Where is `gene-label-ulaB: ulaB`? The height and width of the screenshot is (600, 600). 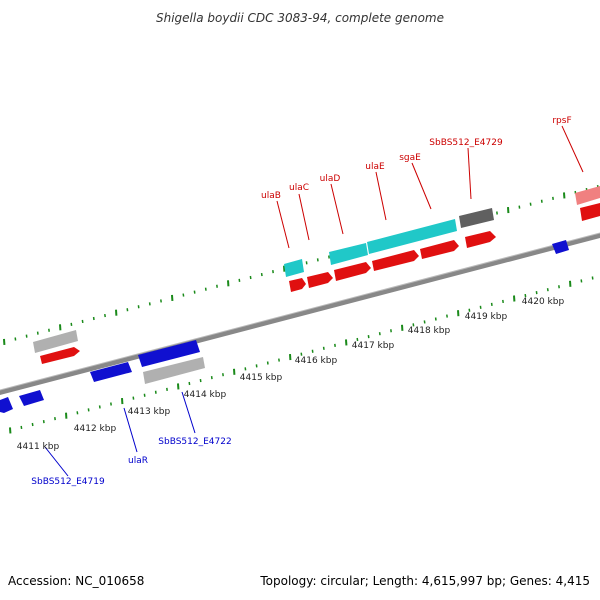
gene-label-ulaB: ulaB is located at coordinates (271, 196).